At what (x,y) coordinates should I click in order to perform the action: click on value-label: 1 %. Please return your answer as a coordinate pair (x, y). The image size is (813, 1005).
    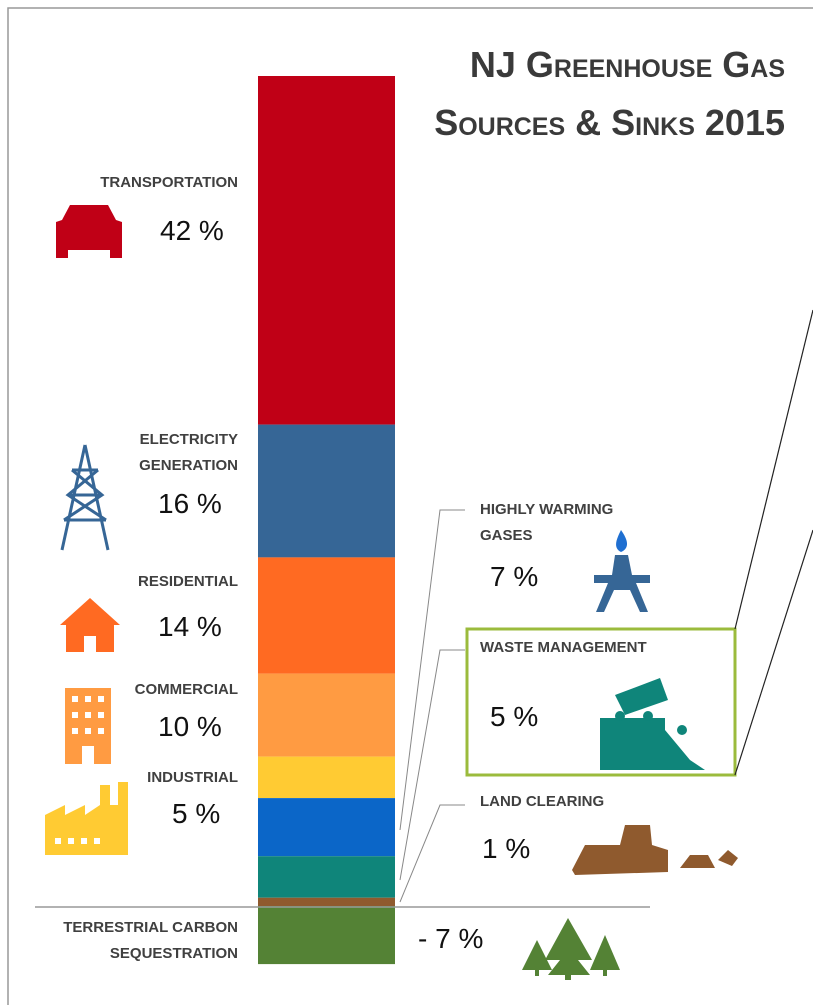
    Looking at the image, I should click on (506, 848).